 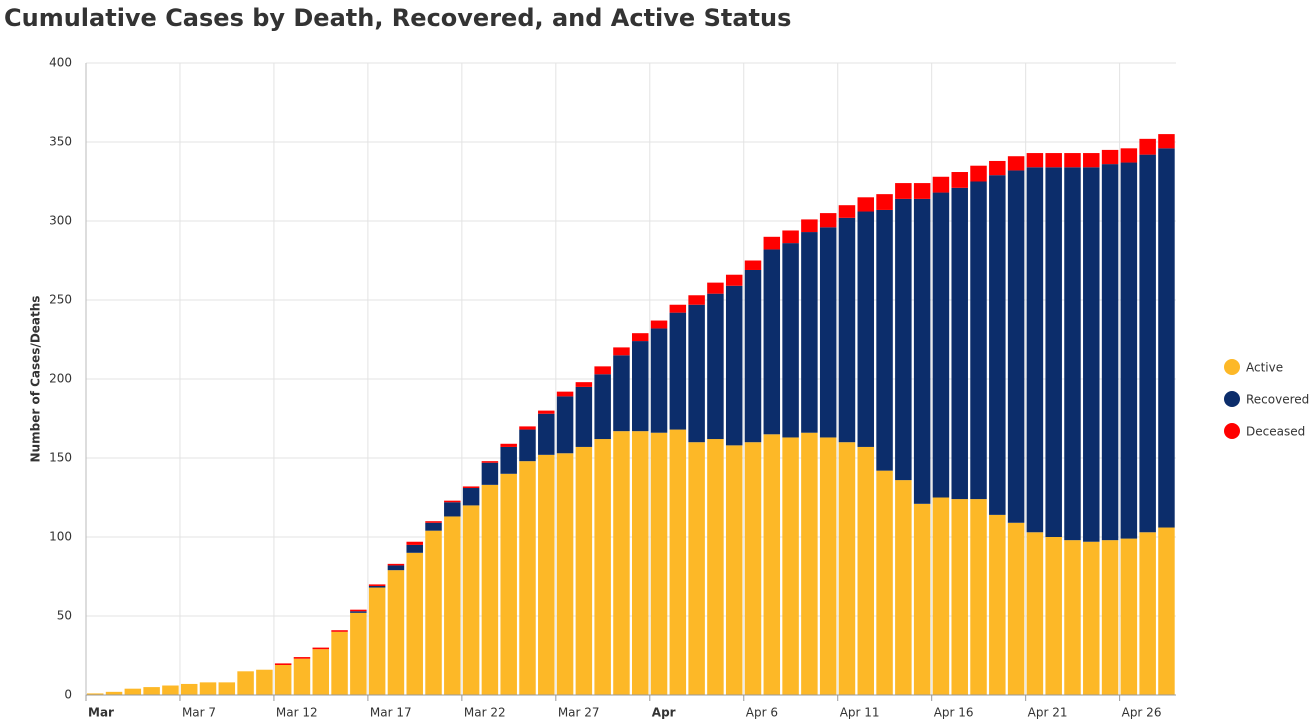 What do you see at coordinates (1142, 713) in the screenshot?
I see `x-tick-label: Apr 26` at bounding box center [1142, 713].